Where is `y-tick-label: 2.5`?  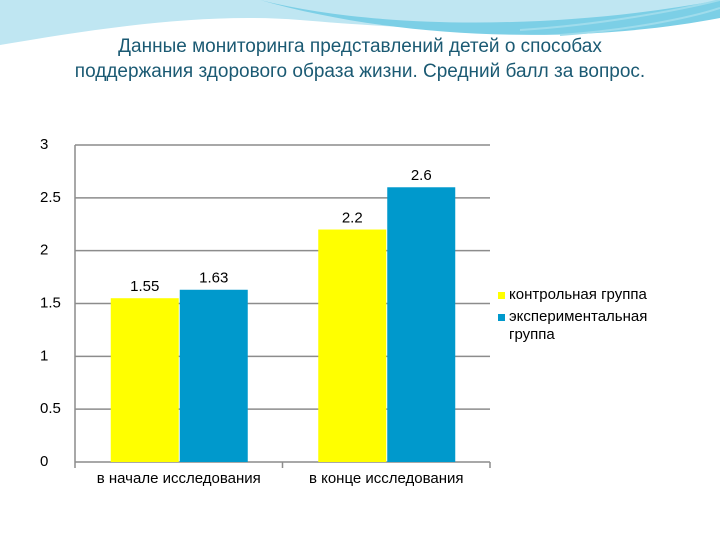 y-tick-label: 2.5 is located at coordinates (50, 197).